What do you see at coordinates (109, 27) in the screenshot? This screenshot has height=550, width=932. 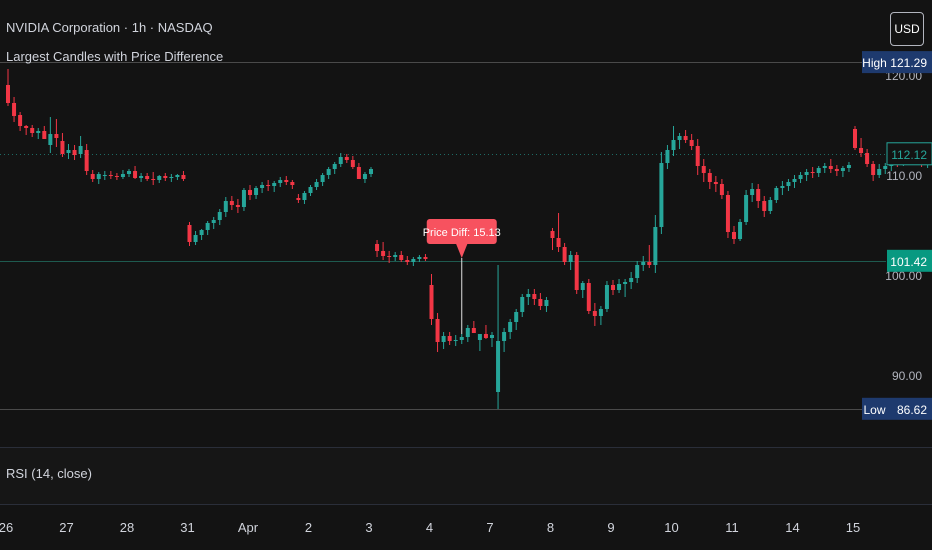 I see `chart-title: NVIDIA Corporation · 1h · NASDAQ` at bounding box center [109, 27].